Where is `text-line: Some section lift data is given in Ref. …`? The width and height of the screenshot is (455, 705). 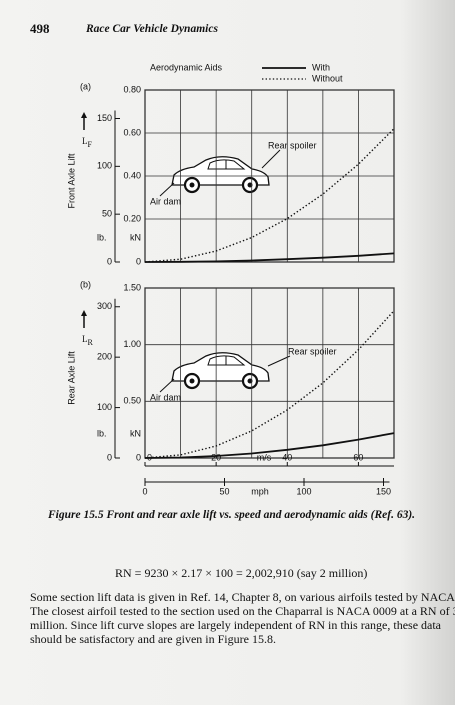
text-line: Some section lift data is given in Ref. … is located at coordinates (242, 597).